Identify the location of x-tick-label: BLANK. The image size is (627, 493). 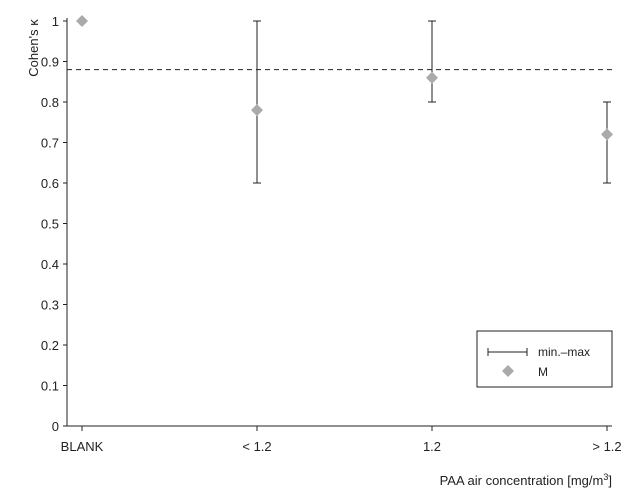
(82, 446).